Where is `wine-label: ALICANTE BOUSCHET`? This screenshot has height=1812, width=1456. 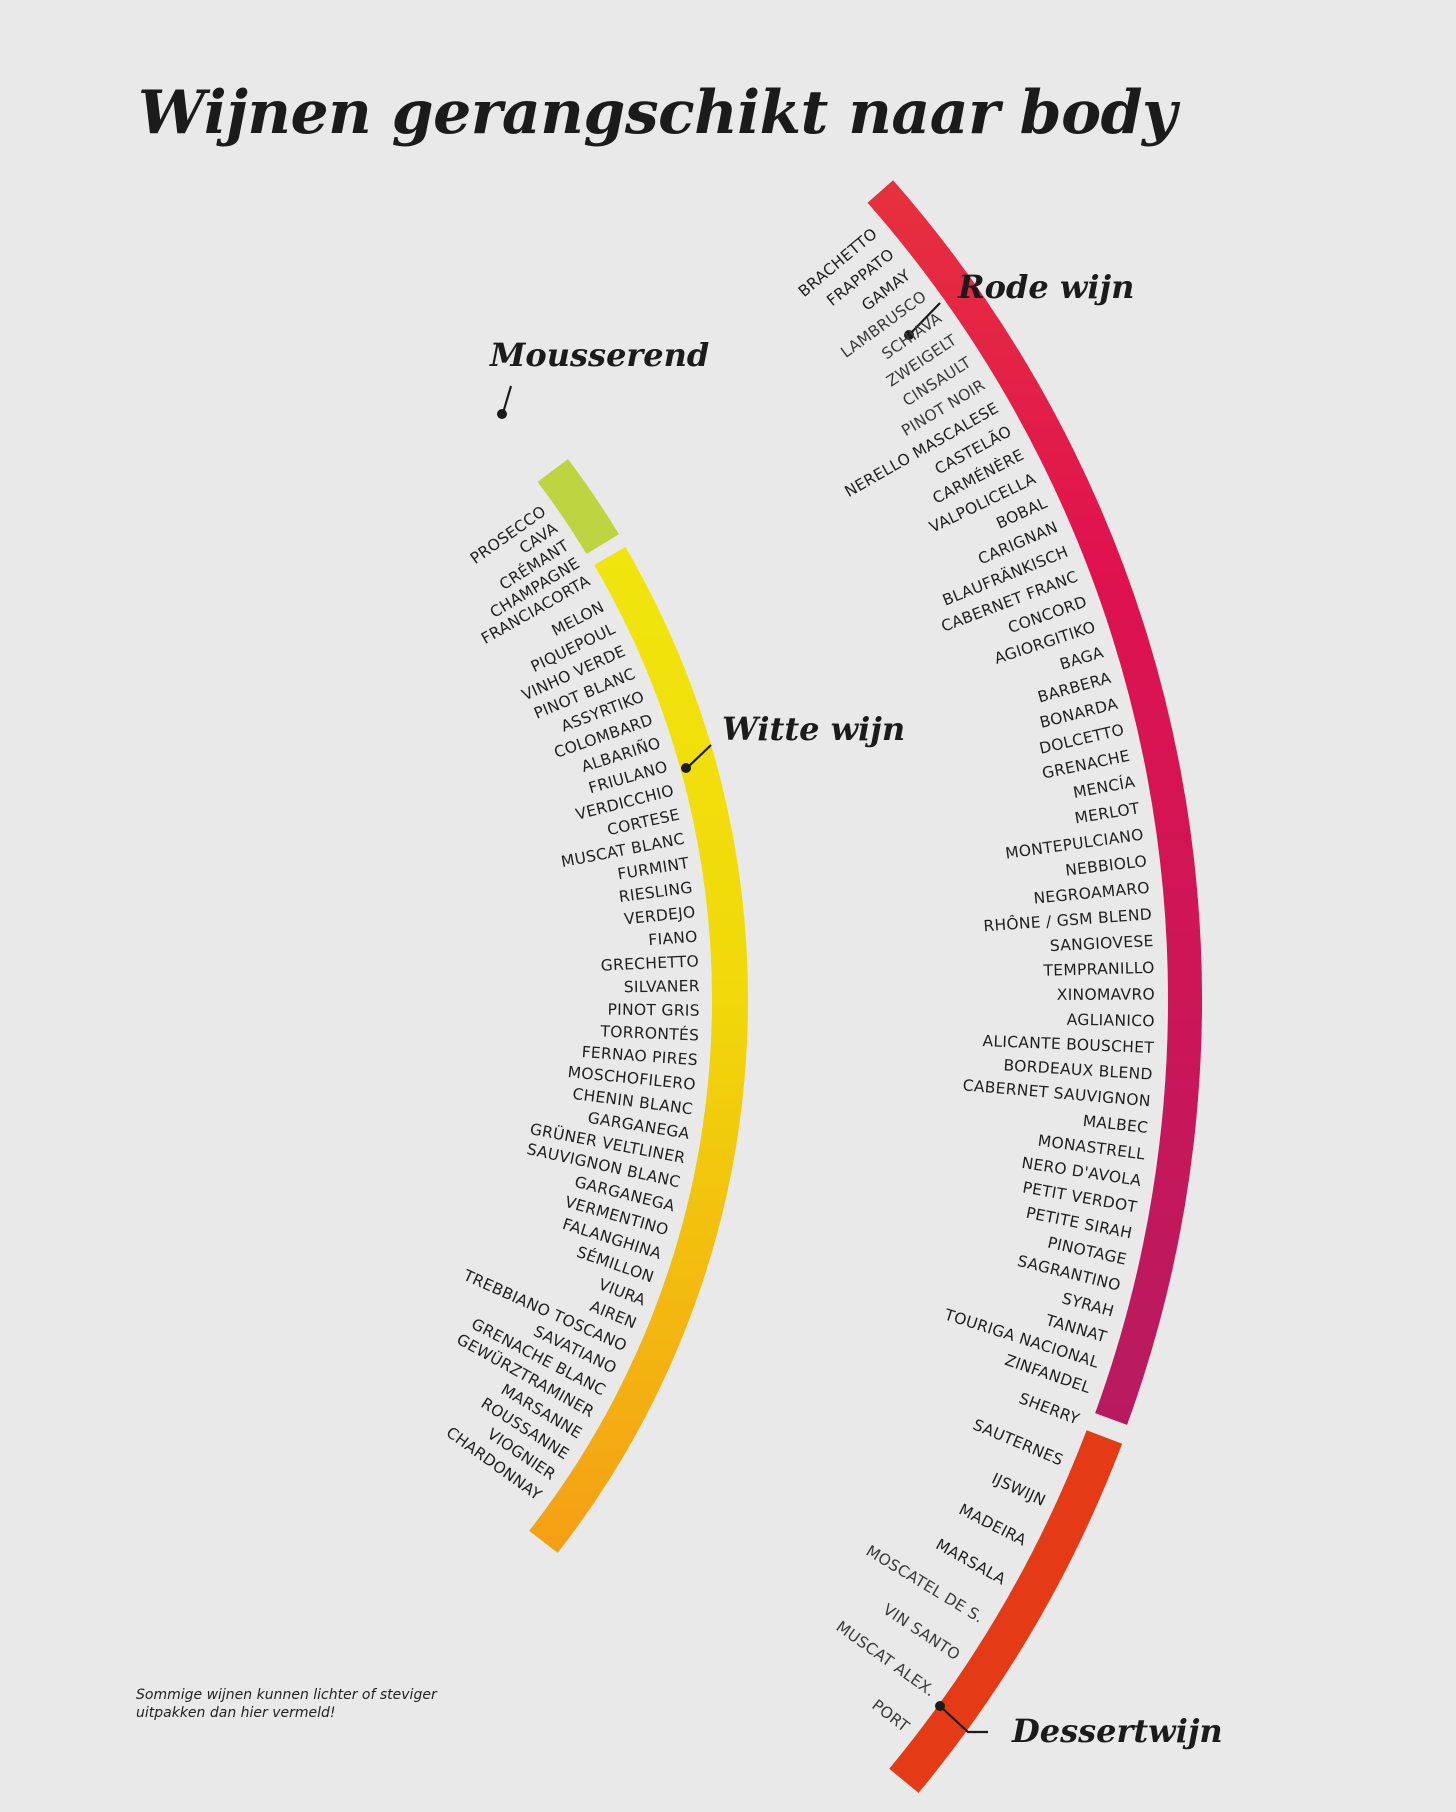 wine-label: ALICANTE BOUSCHET is located at coordinates (1068, 1044).